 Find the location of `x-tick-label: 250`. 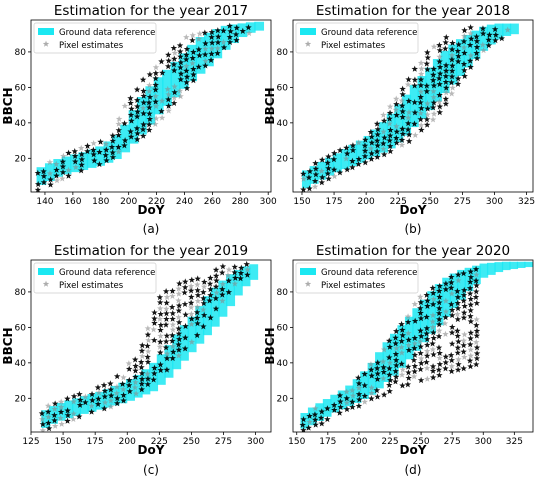

x-tick-label: 250 is located at coordinates (420, 442).